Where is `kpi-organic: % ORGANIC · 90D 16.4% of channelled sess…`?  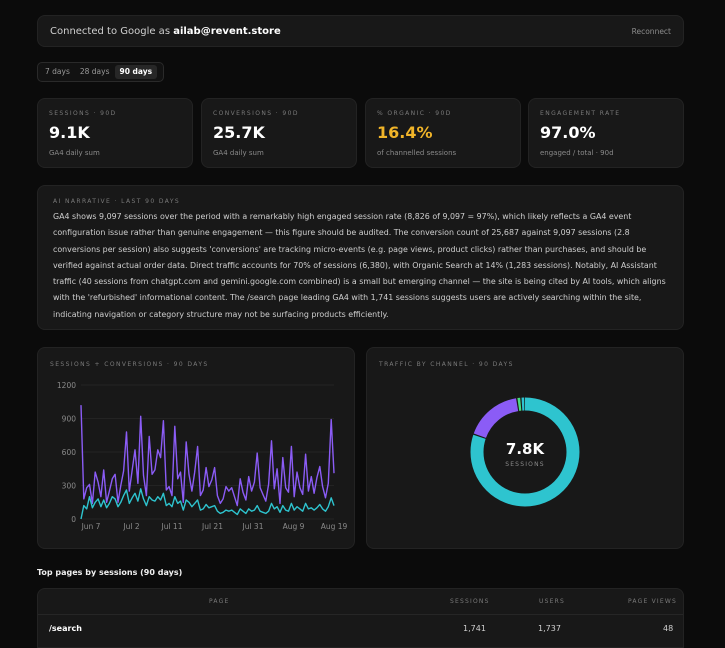
kpi-organic: % ORGANIC · 90D 16.4% of channelled sess… is located at coordinates (443, 133).